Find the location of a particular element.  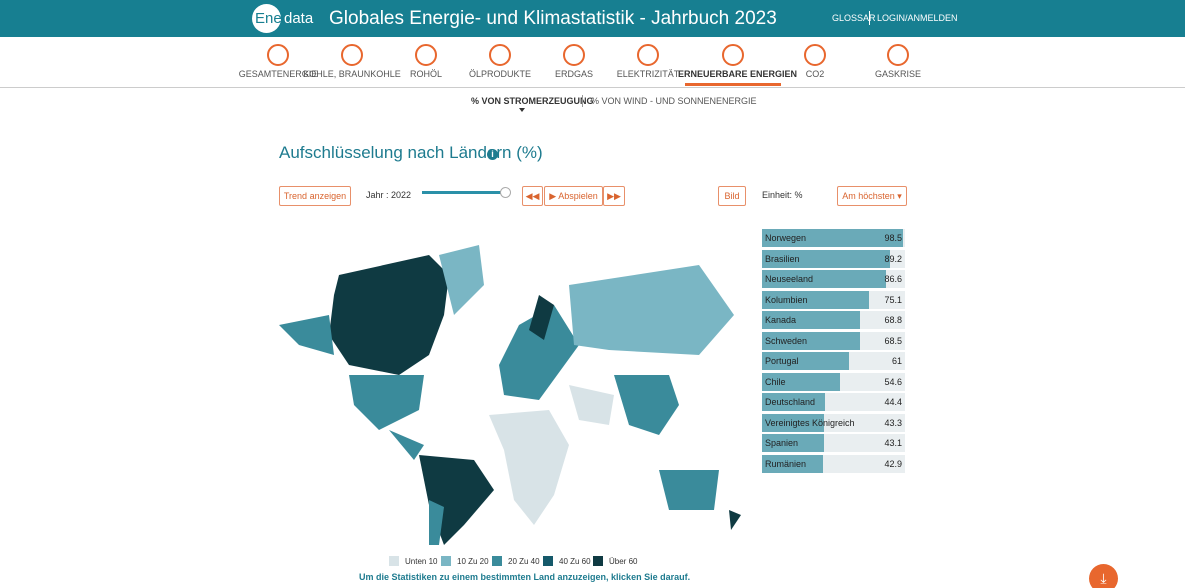

legend-label: Über 60 is located at coordinates (623, 561).